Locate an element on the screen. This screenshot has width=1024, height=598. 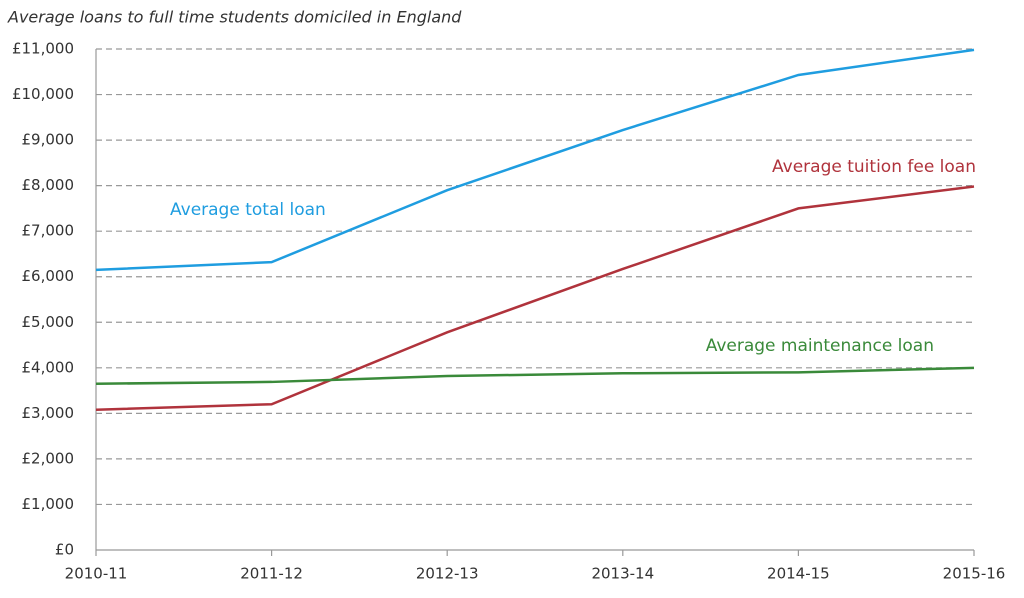
y-tick-label: £10,000 is located at coordinates (43, 94).